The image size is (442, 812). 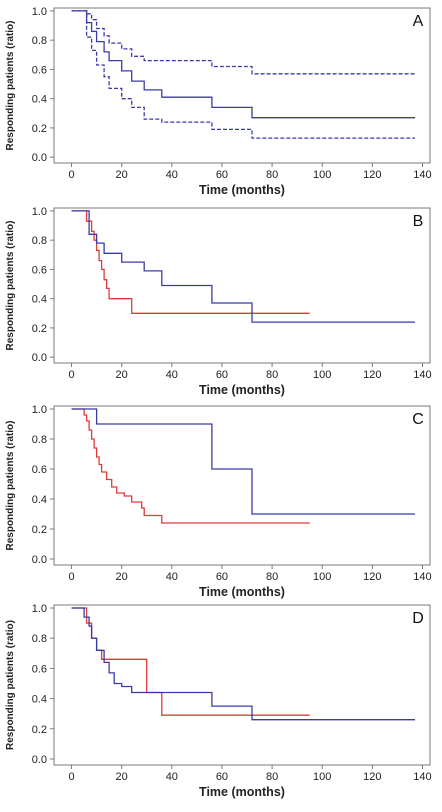 I want to click on panel-label: A, so click(x=418, y=21).